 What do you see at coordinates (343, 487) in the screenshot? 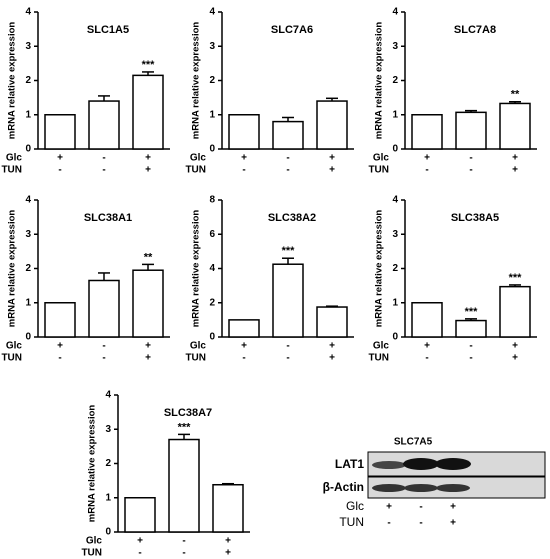
I see `blot-row-label: β-Actin` at bounding box center [343, 487].